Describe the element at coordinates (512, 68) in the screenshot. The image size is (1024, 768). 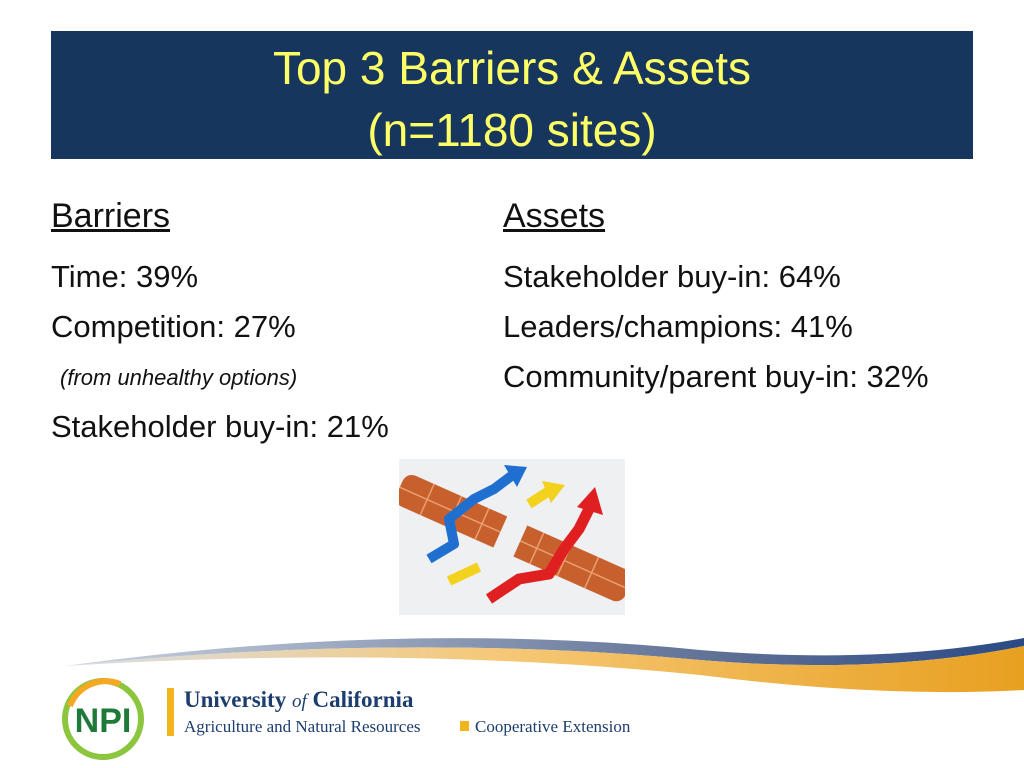
I see `title: Top 3 Barriers & Assets` at that location.